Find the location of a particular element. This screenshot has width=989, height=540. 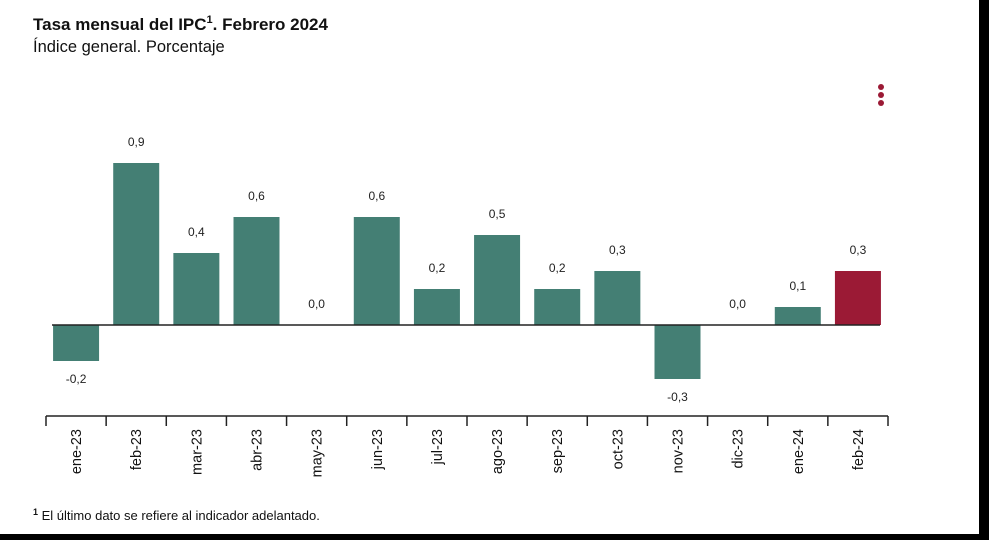

chart-title: Tasa mensual del IPC1. Febrero 2024 is located at coordinates (180, 24).